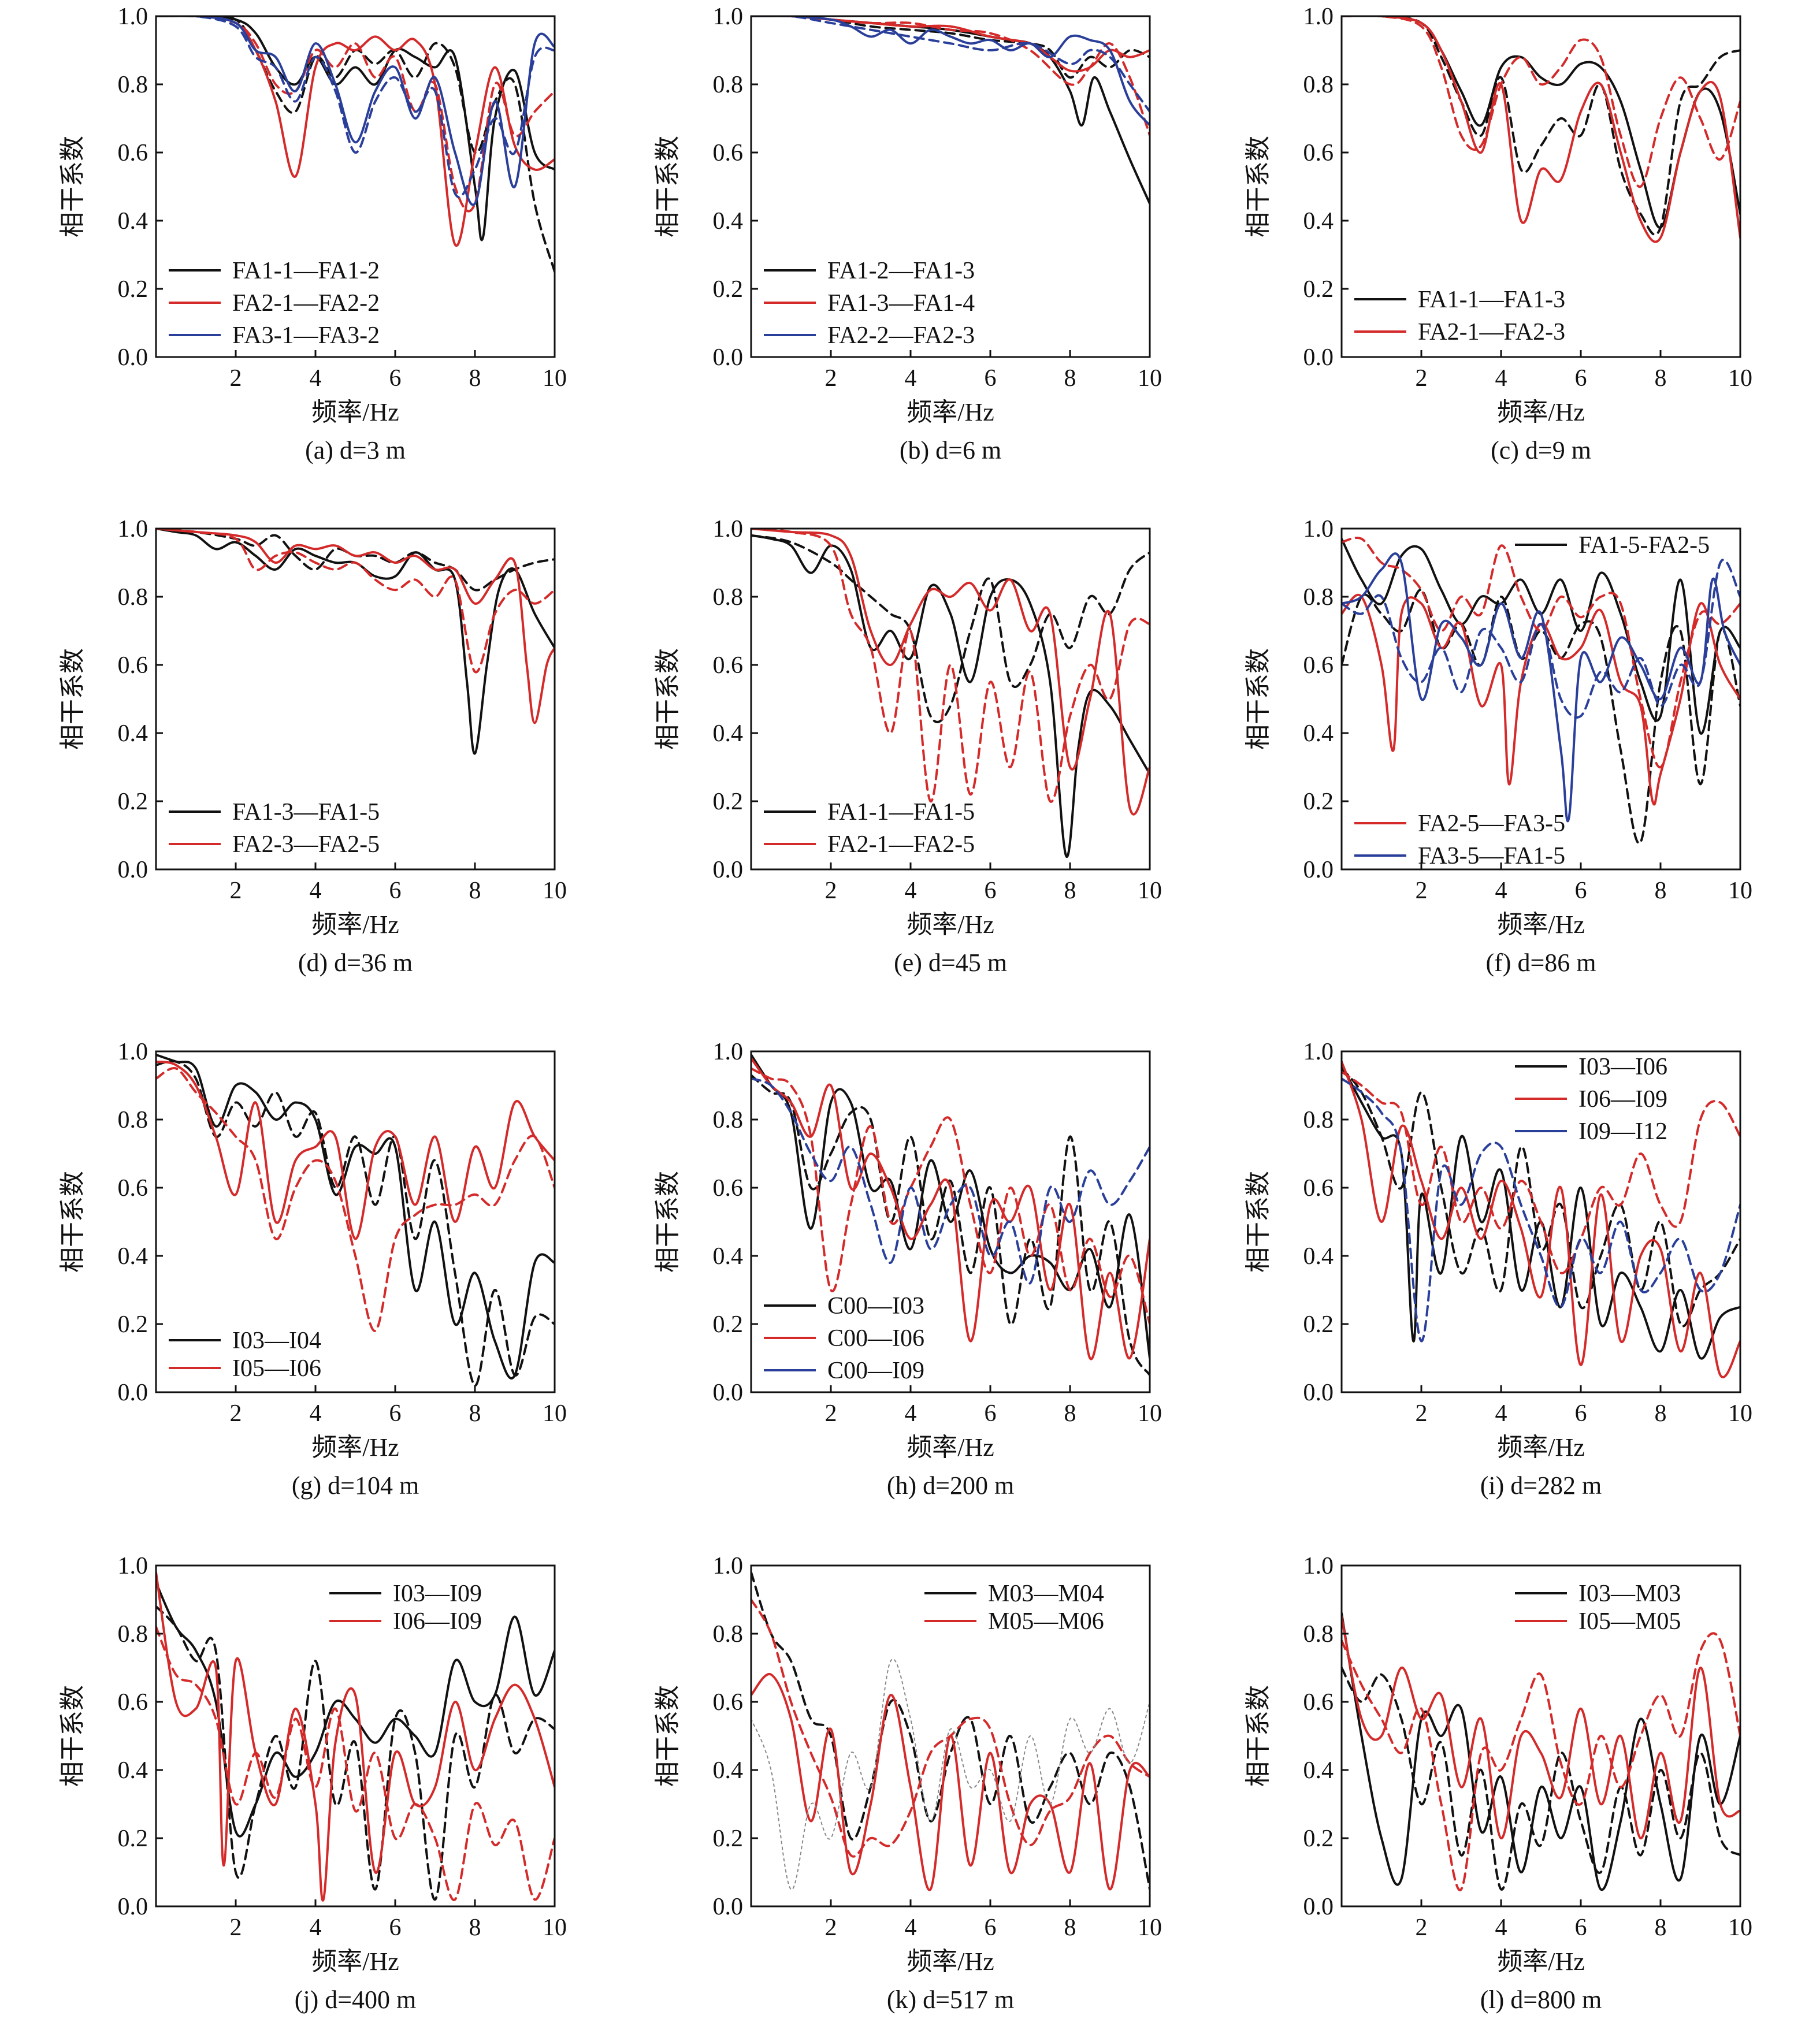  I want to click on panel-caption: (l) d=800 m, so click(1541, 2000).